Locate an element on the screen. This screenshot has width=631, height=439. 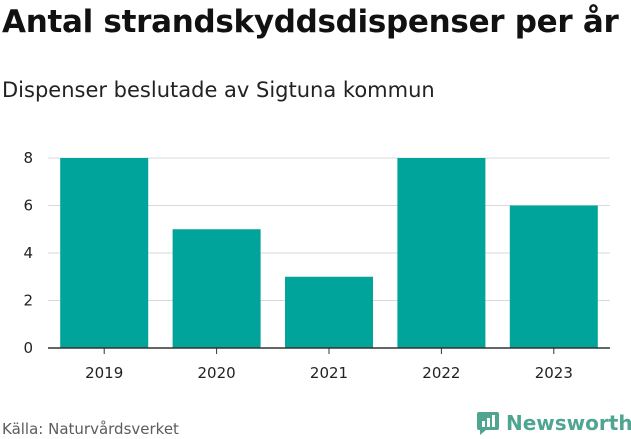
bar-2020 is located at coordinates (216, 288).